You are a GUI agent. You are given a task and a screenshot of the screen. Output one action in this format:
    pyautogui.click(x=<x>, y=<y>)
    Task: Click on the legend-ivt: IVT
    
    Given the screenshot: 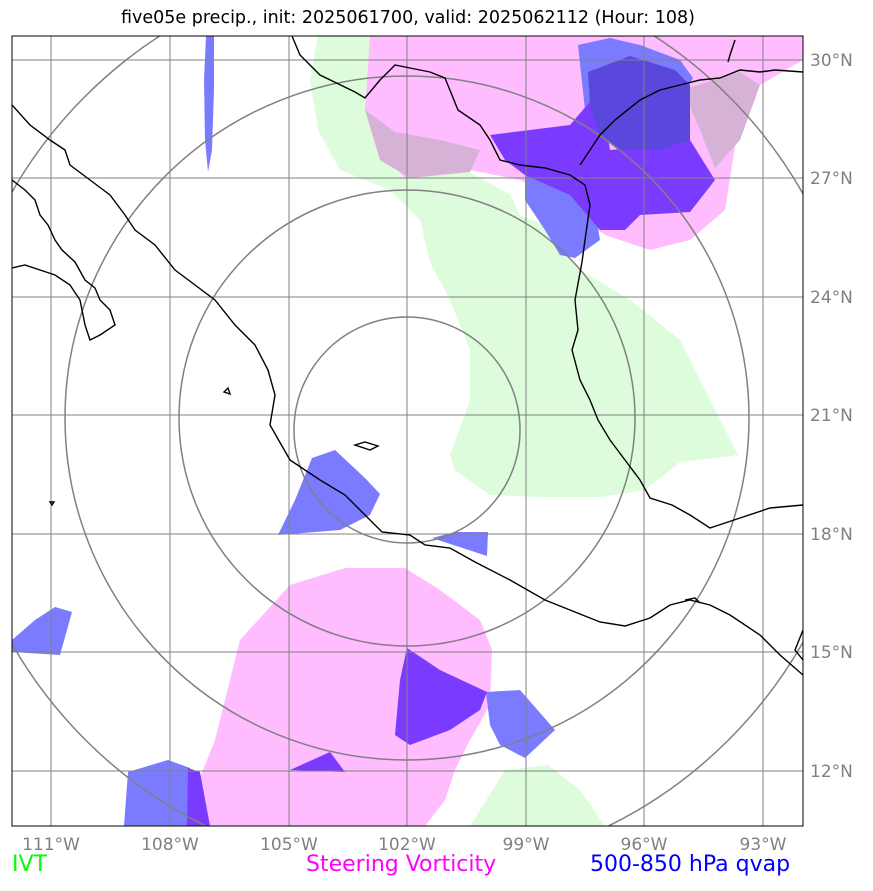 What is the action you would take?
    pyautogui.click(x=29, y=864)
    